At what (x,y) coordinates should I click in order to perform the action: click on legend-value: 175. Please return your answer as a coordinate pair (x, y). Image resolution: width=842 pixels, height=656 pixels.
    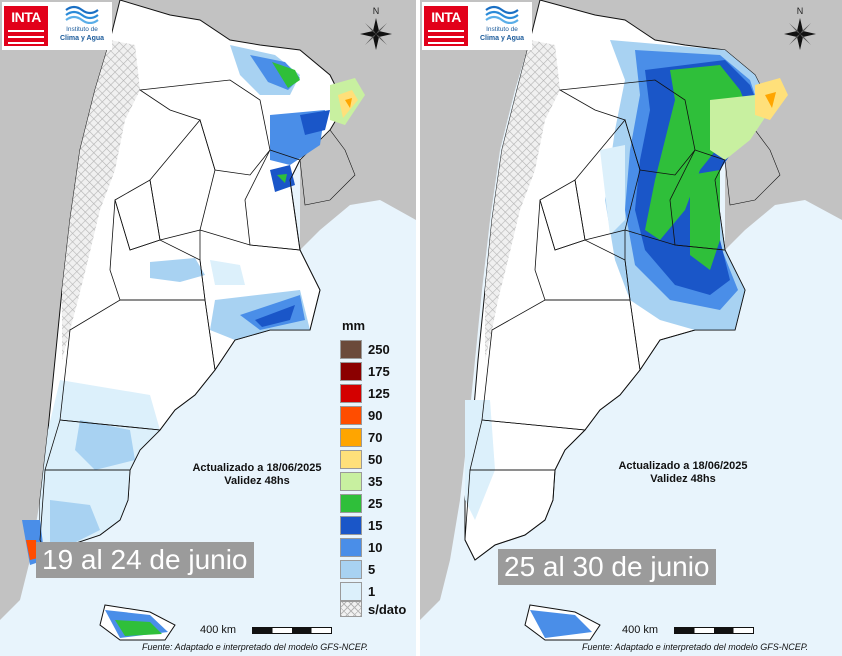
    Looking at the image, I should click on (379, 371).